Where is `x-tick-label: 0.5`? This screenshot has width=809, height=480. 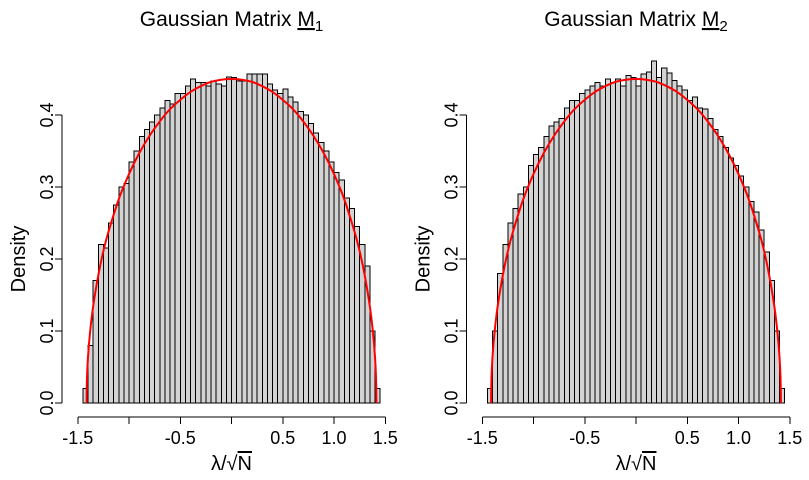 x-tick-label: 0.5 is located at coordinates (687, 438).